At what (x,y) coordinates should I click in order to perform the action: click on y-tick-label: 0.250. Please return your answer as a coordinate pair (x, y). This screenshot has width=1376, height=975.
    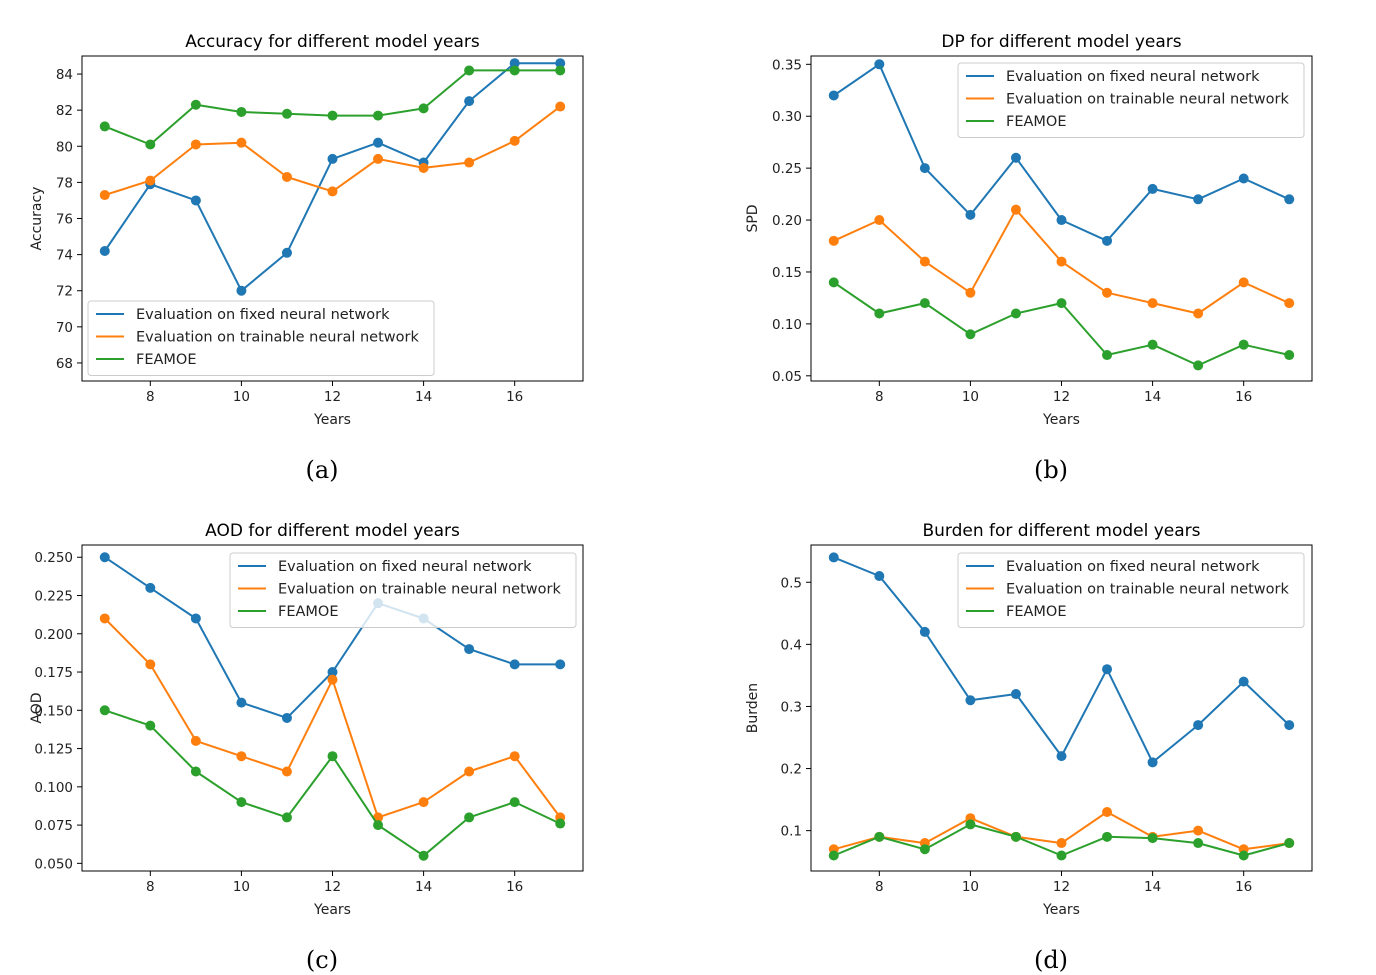
    Looking at the image, I should click on (53, 558).